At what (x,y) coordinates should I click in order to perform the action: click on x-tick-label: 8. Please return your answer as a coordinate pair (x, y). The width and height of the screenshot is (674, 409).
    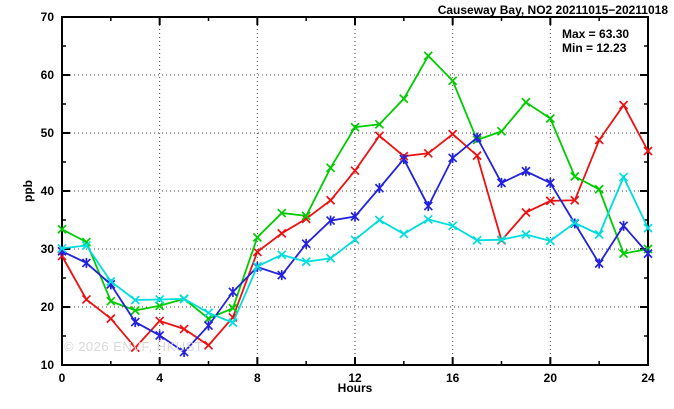
    Looking at the image, I should click on (257, 378).